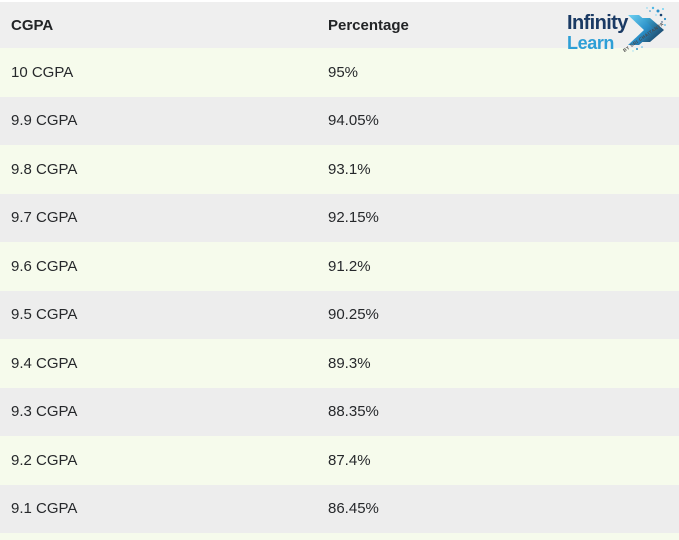 Image resolution: width=679 pixels, height=540 pixels. I want to click on table-row: 9.8 CGPA 93.1%, so click(339, 169).